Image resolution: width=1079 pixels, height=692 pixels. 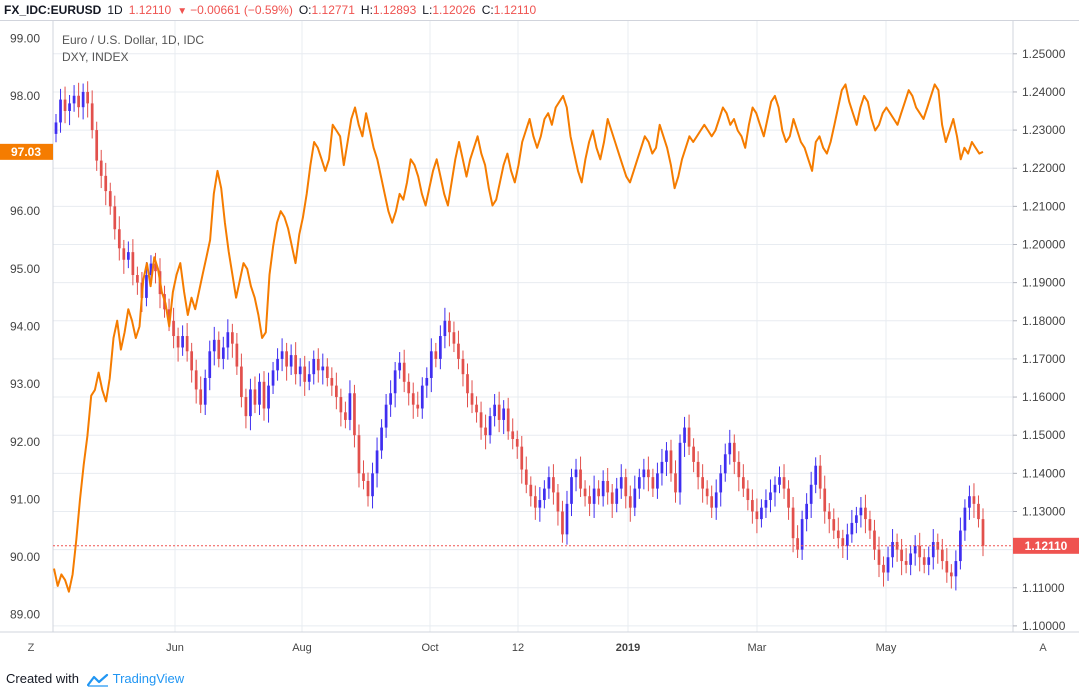 I want to click on tradingview-link: TradingView, so click(x=148, y=678).